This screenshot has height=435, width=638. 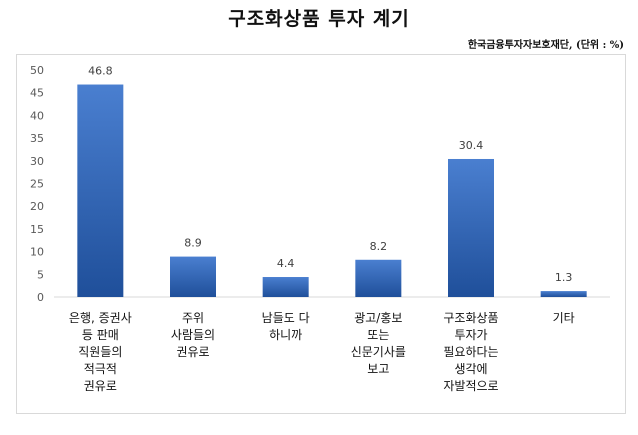 I want to click on data-label: 8.2, so click(x=379, y=246).